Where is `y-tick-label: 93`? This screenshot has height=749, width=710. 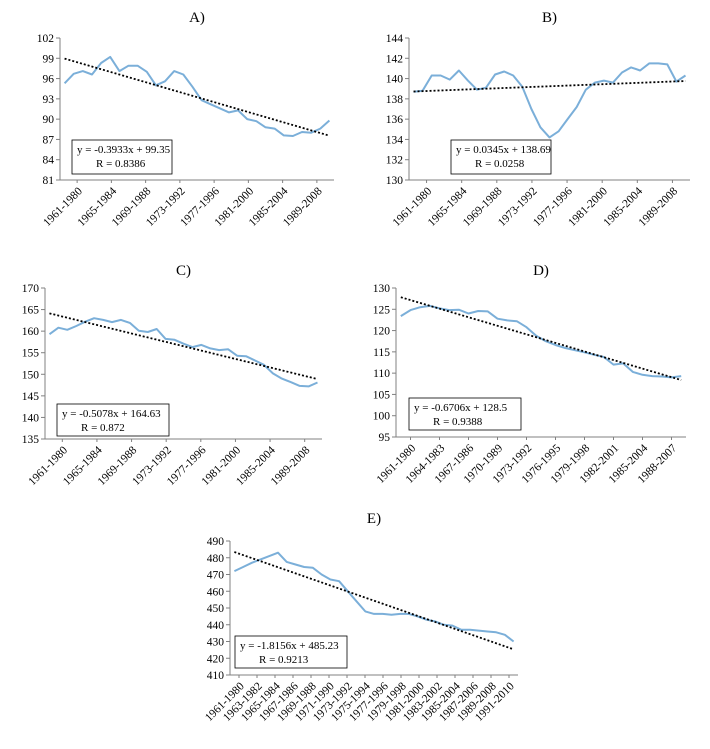
y-tick-label: 93 is located at coordinates (49, 100).